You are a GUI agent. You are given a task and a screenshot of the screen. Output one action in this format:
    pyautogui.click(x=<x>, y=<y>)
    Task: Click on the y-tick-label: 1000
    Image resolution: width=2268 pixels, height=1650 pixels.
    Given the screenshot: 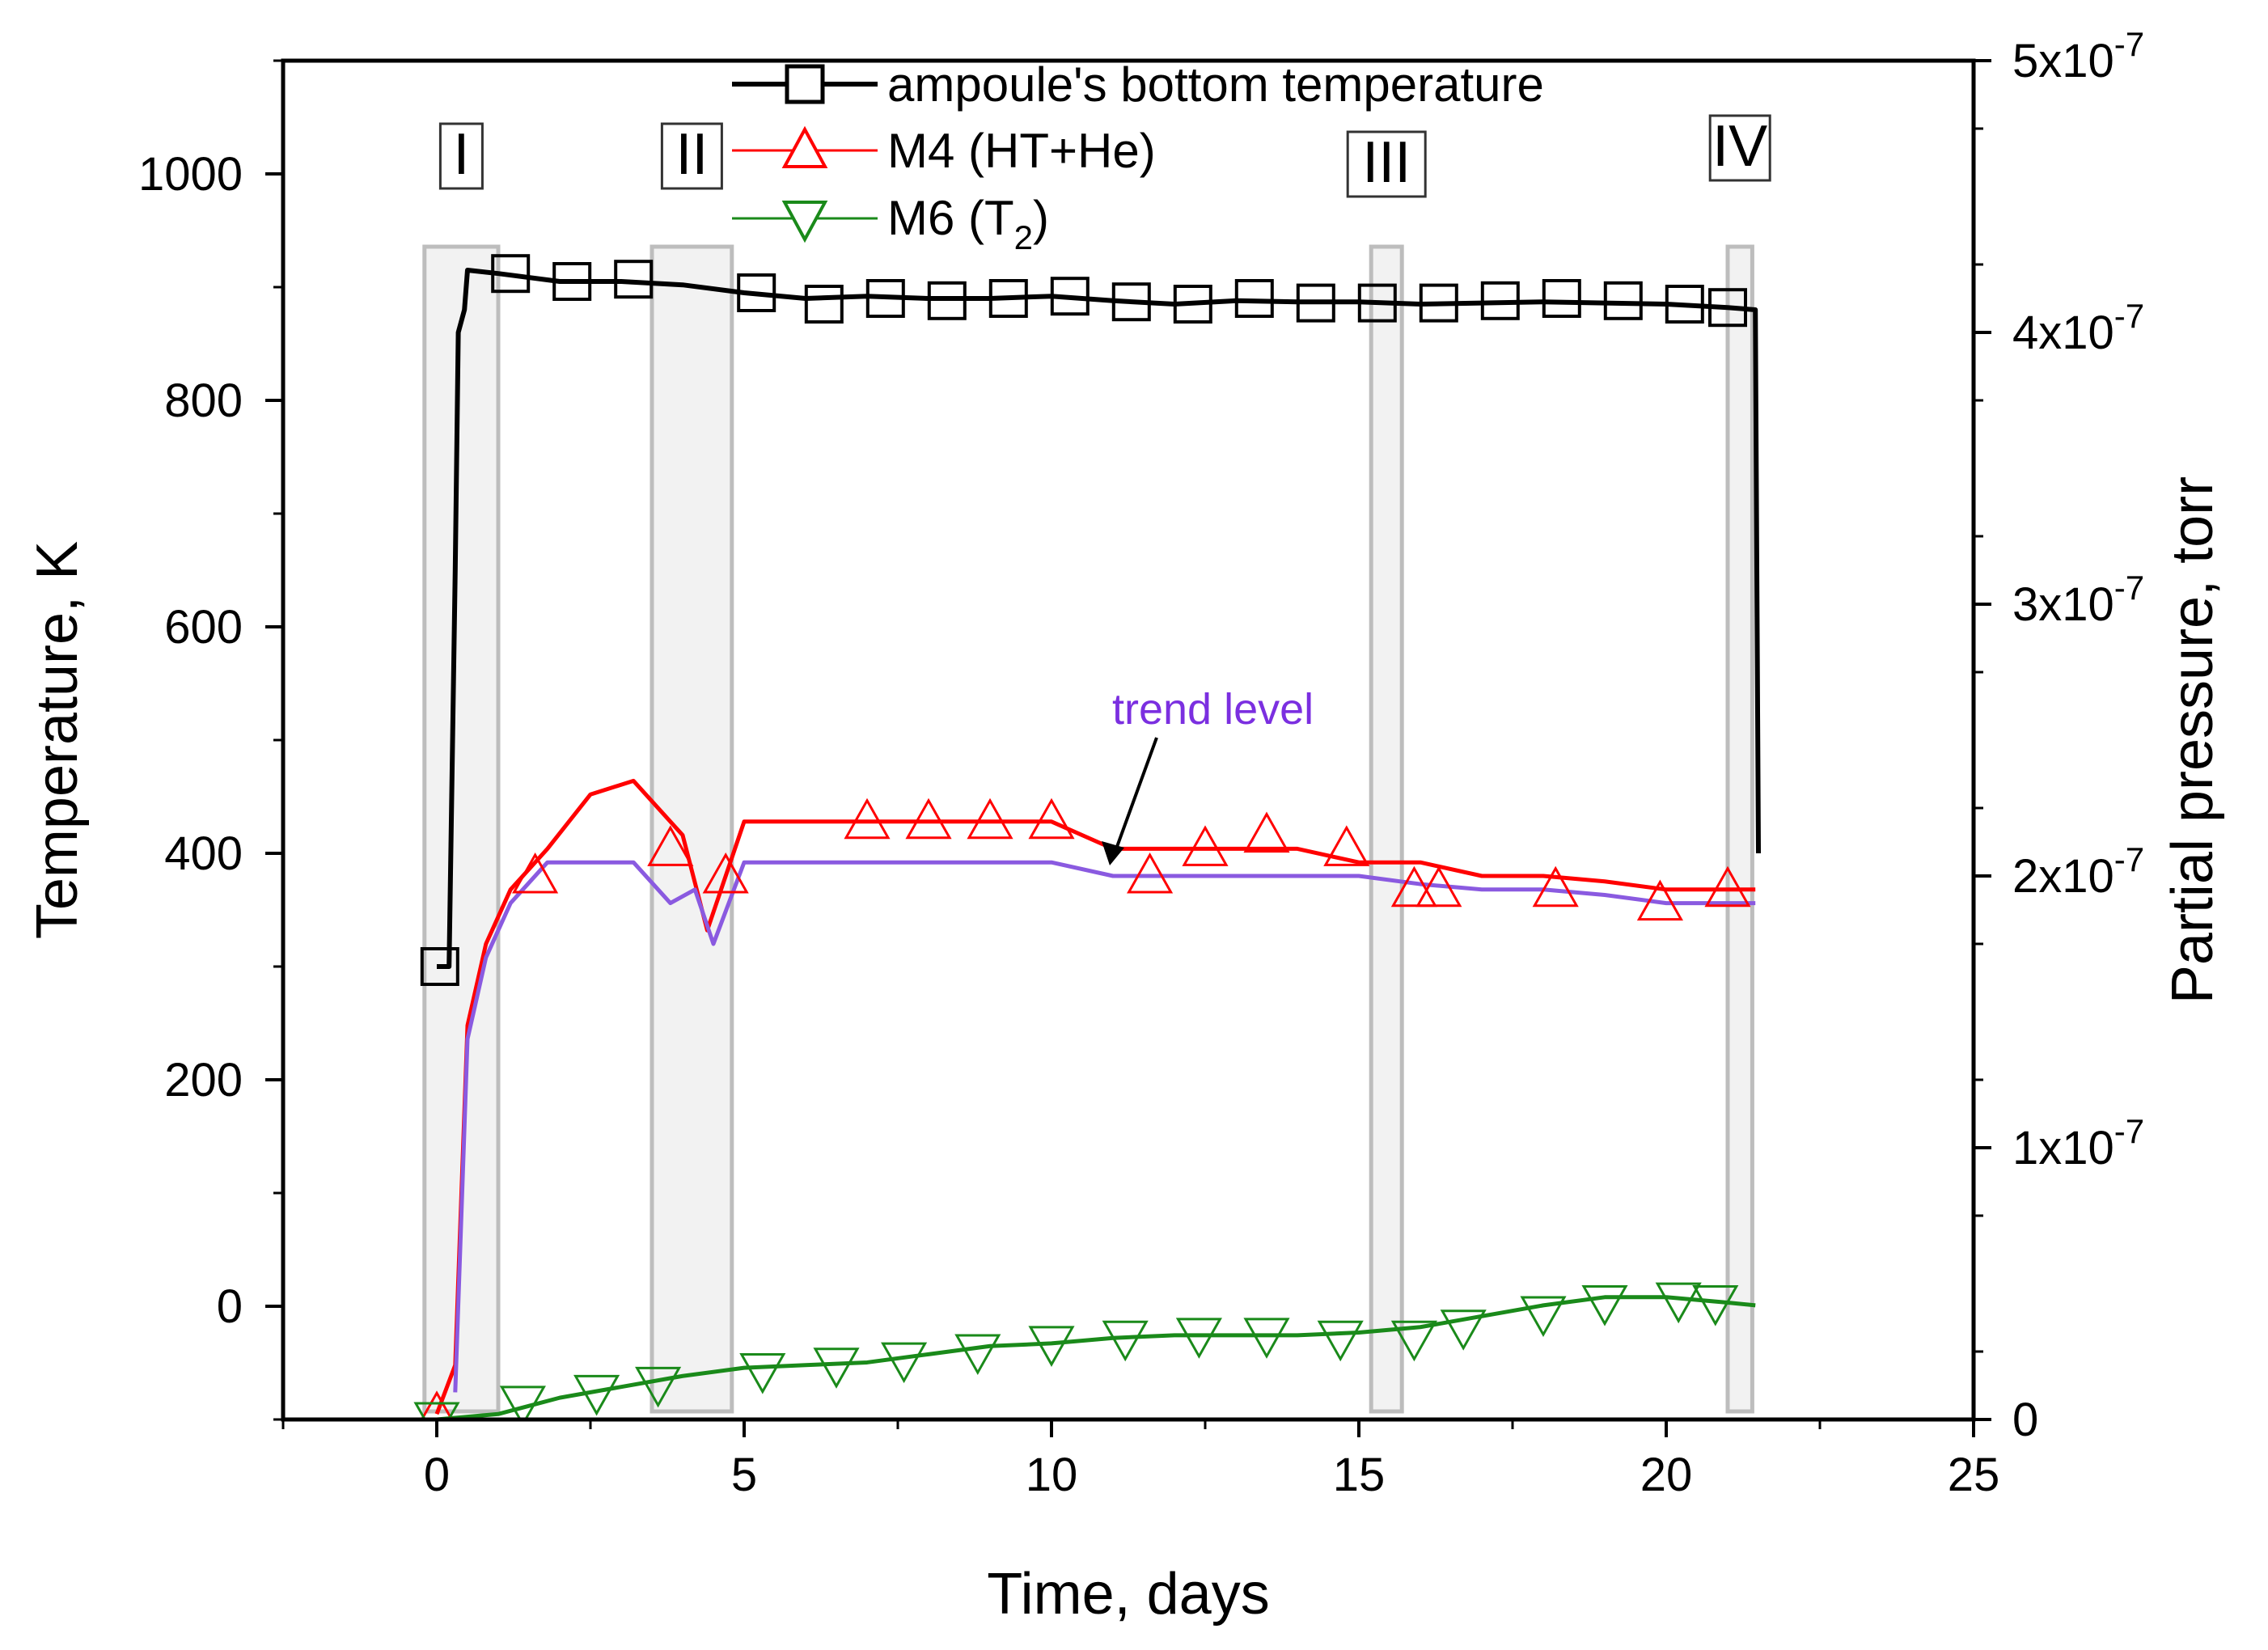 What is the action you would take?
    pyautogui.click(x=191, y=174)
    